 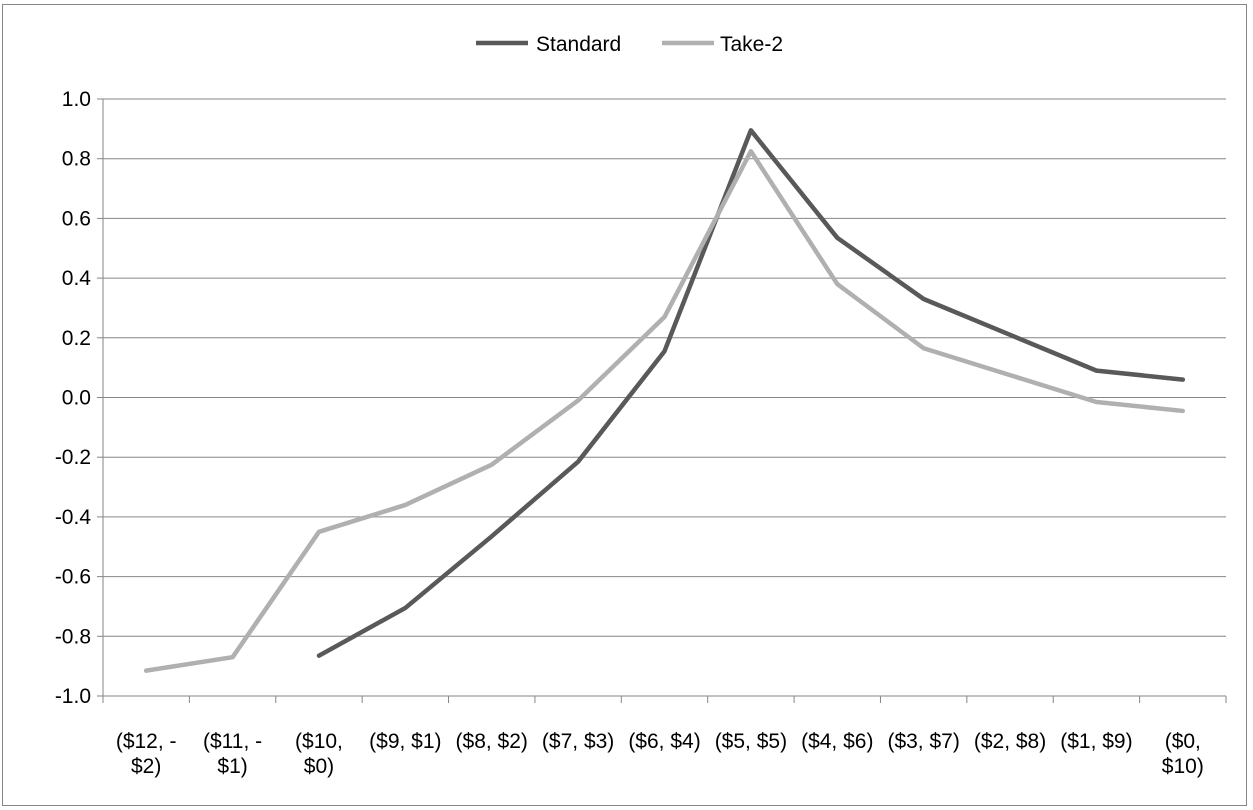 I want to click on x-tick-label: ($10, $0), so click(x=319, y=754).